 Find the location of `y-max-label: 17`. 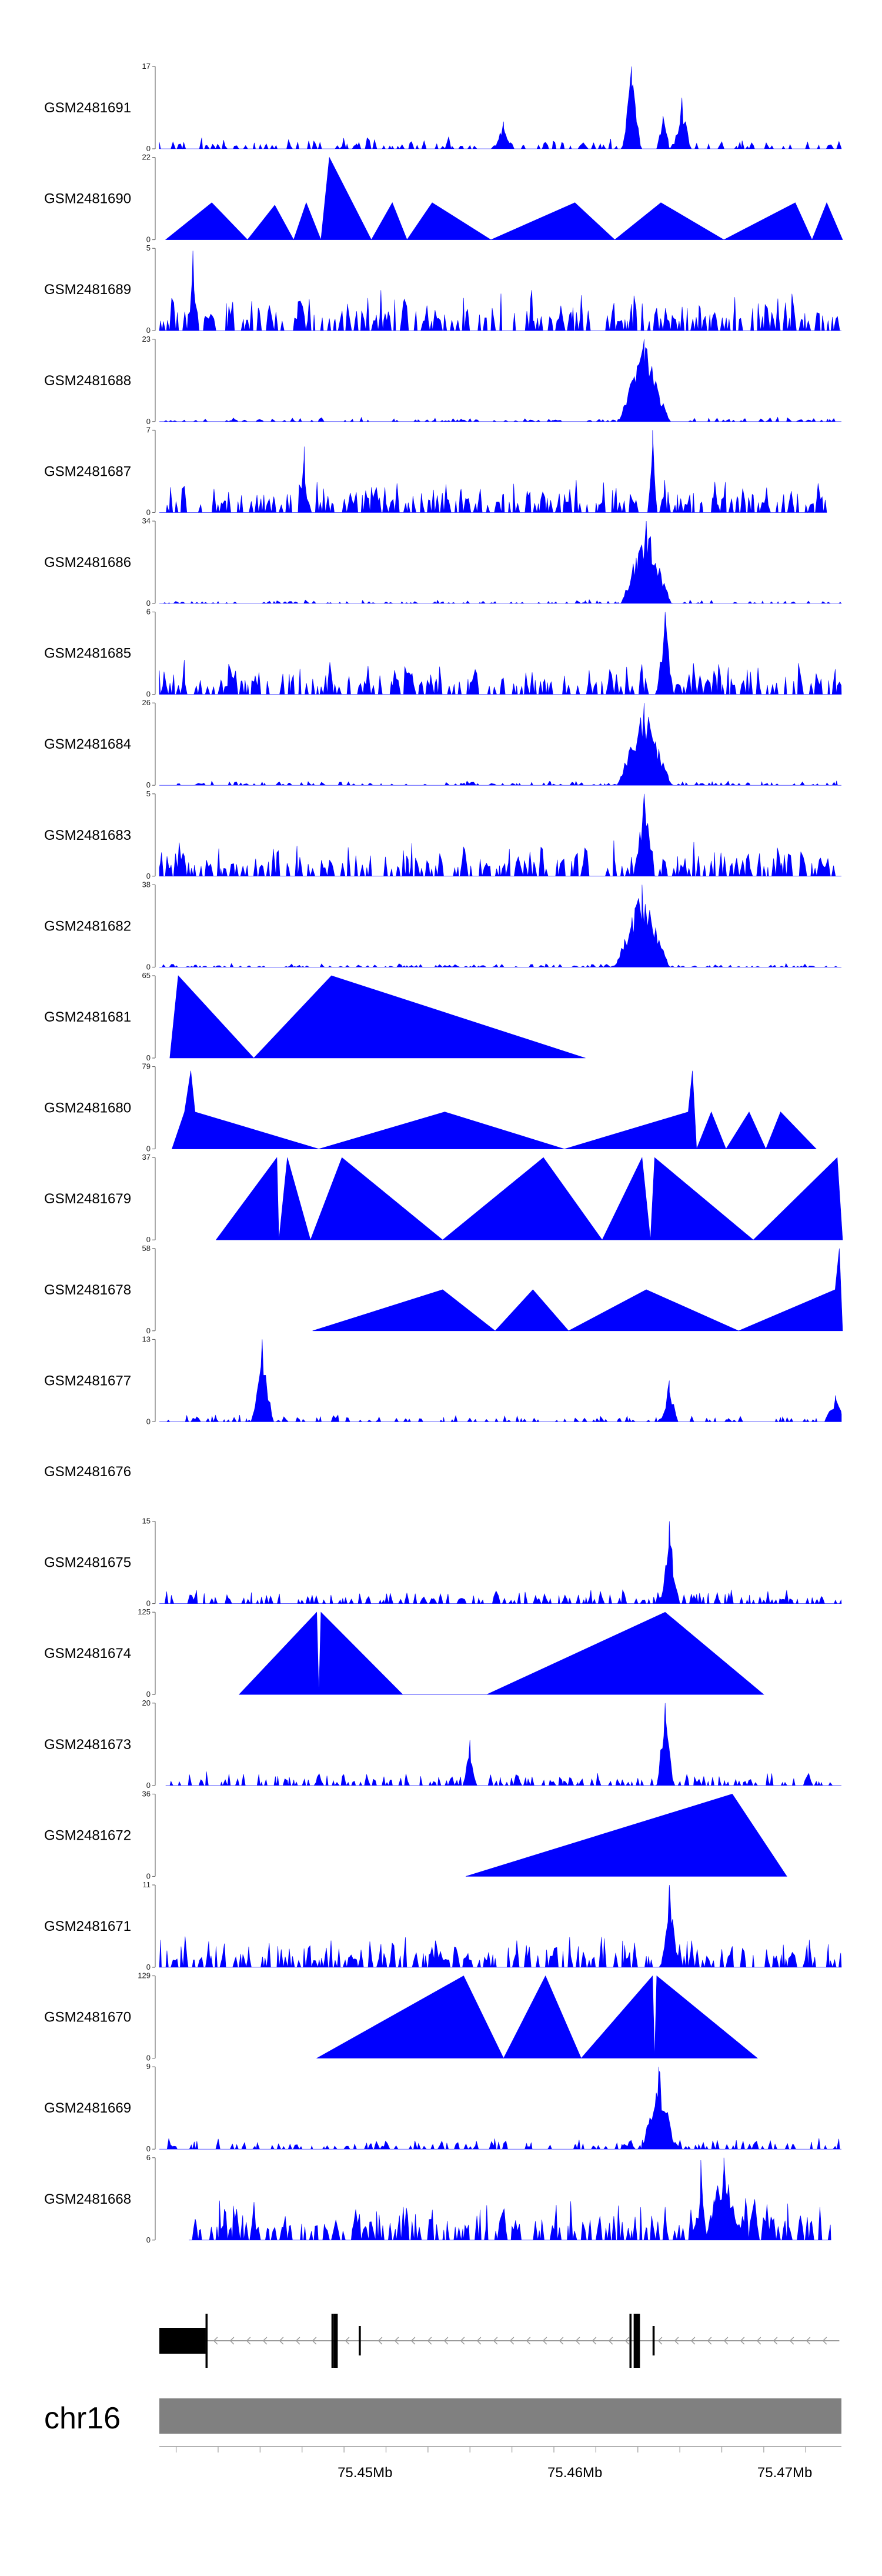

y-max-label: 17 is located at coordinates (146, 66).